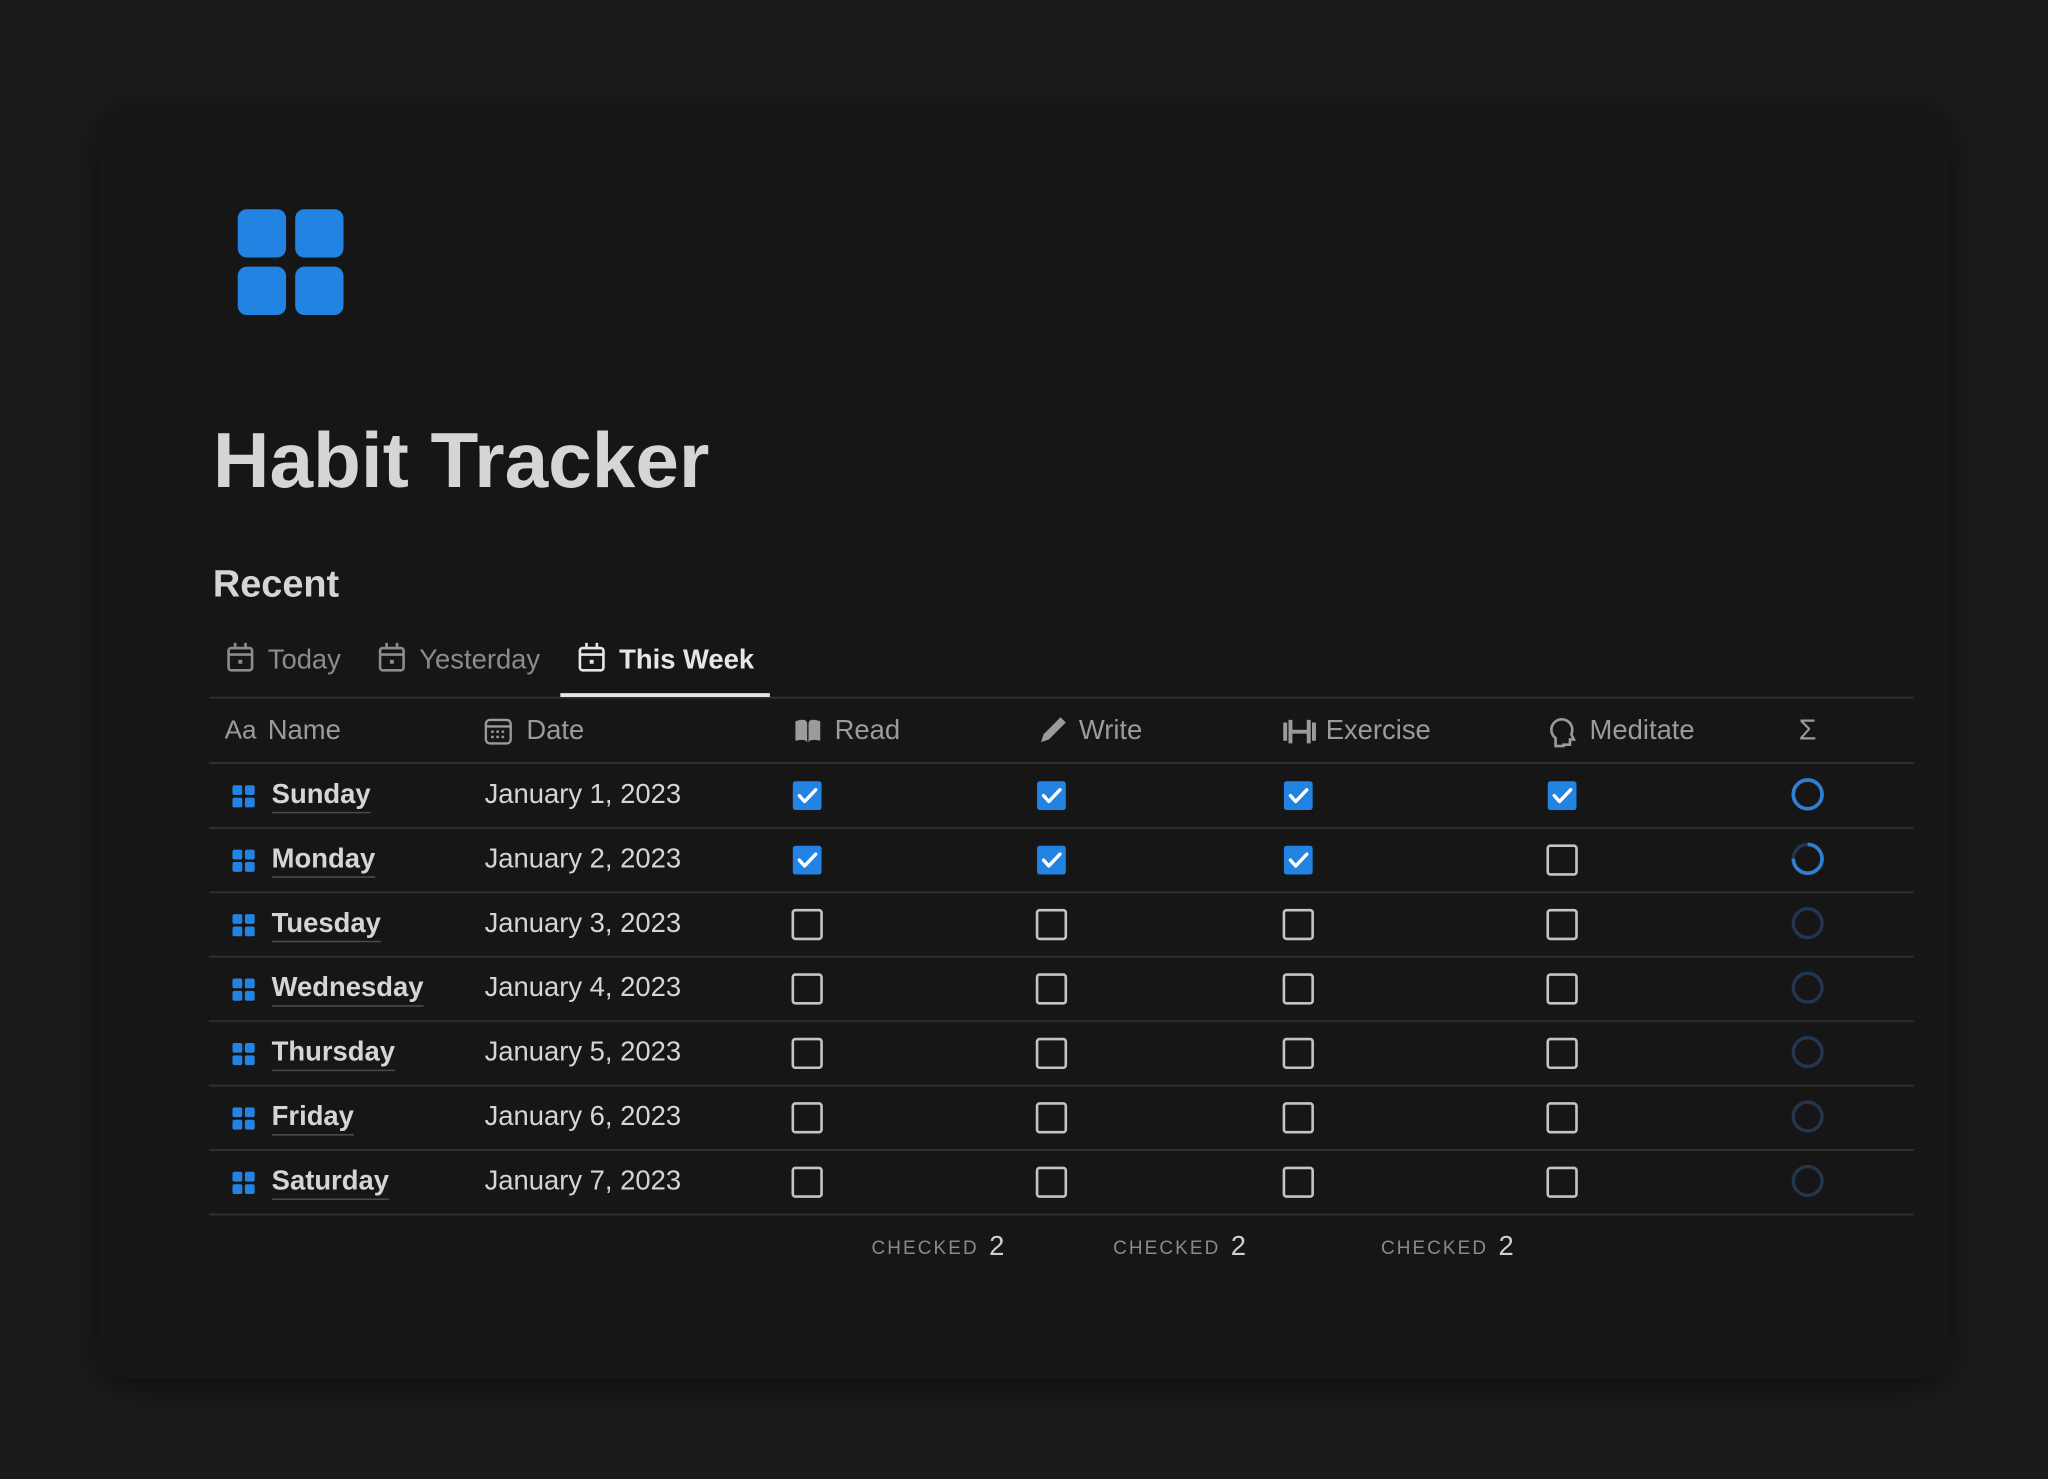 This screenshot has height=1479, width=2048. What do you see at coordinates (327, 922) in the screenshot?
I see `row-name: Tuesday` at bounding box center [327, 922].